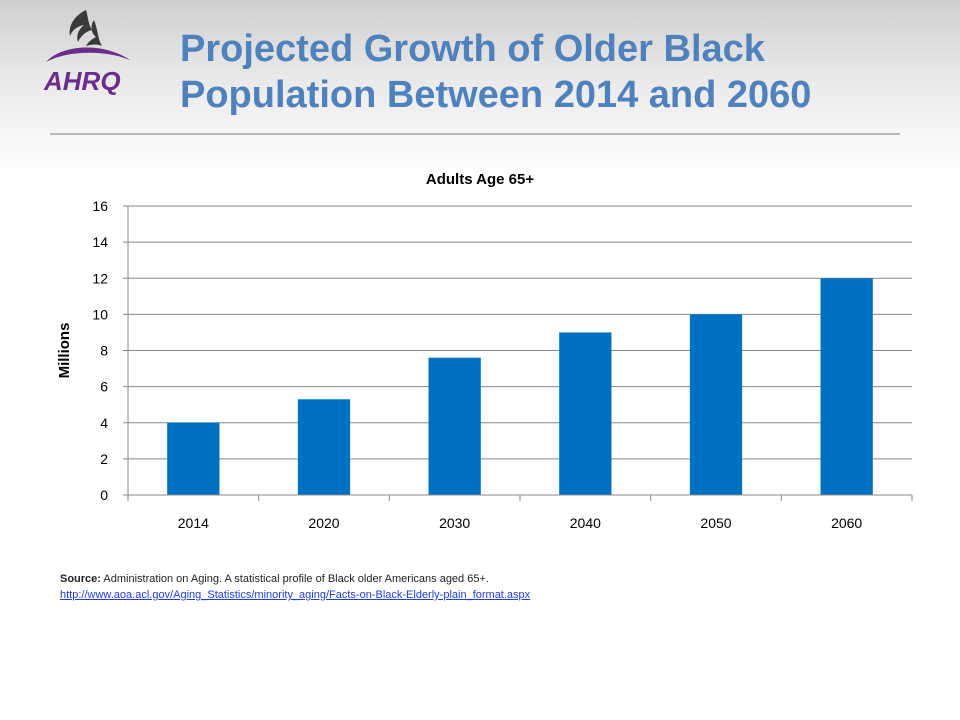 The width and height of the screenshot is (960, 720). I want to click on y-tick-label: 2, so click(104, 459).